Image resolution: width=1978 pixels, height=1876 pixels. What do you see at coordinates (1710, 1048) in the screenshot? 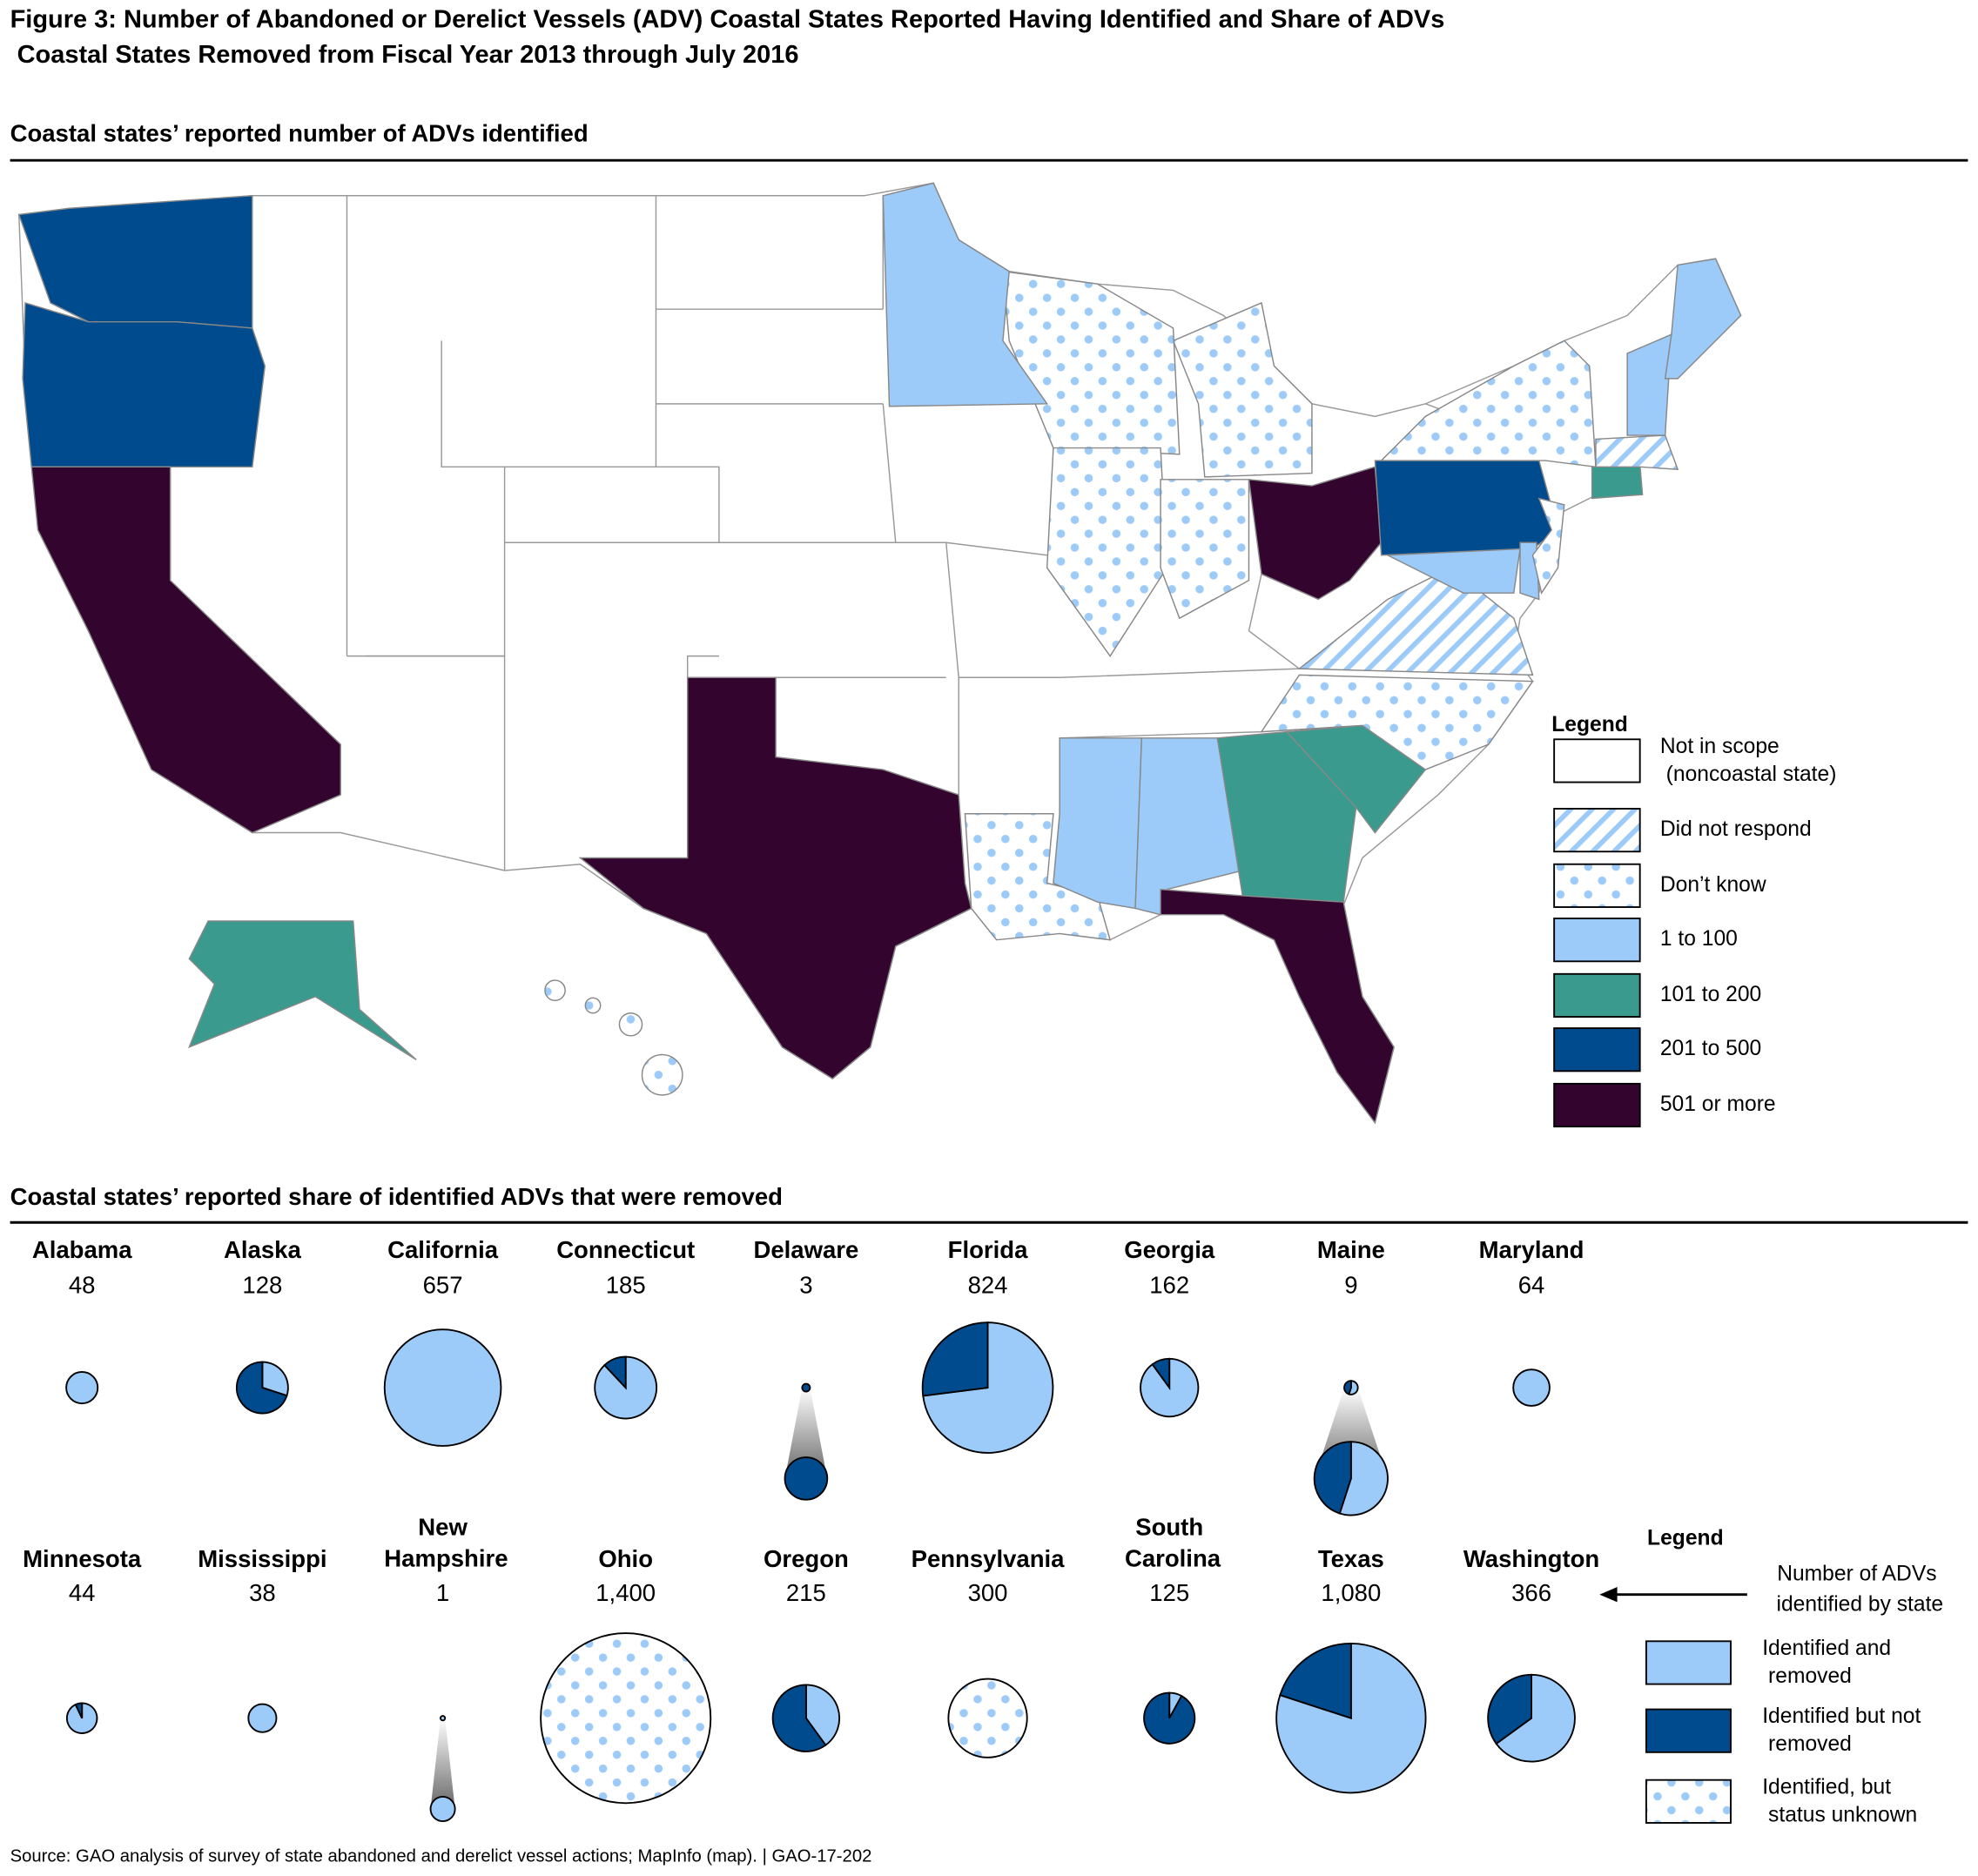
I see `legend-label: 201 to 500` at bounding box center [1710, 1048].